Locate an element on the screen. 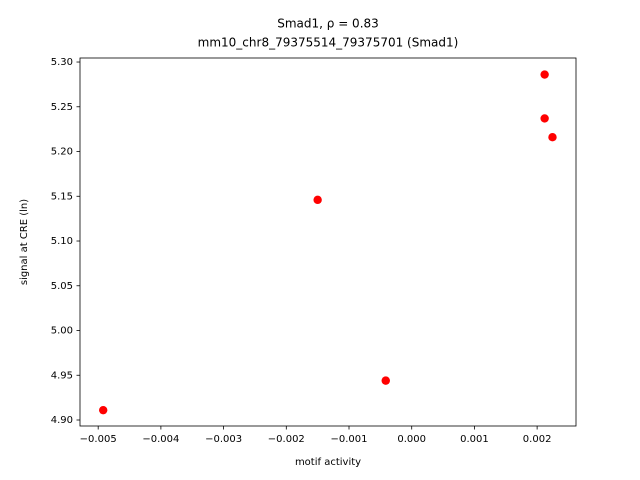  x-axis-label: motif activity is located at coordinates (328, 462).